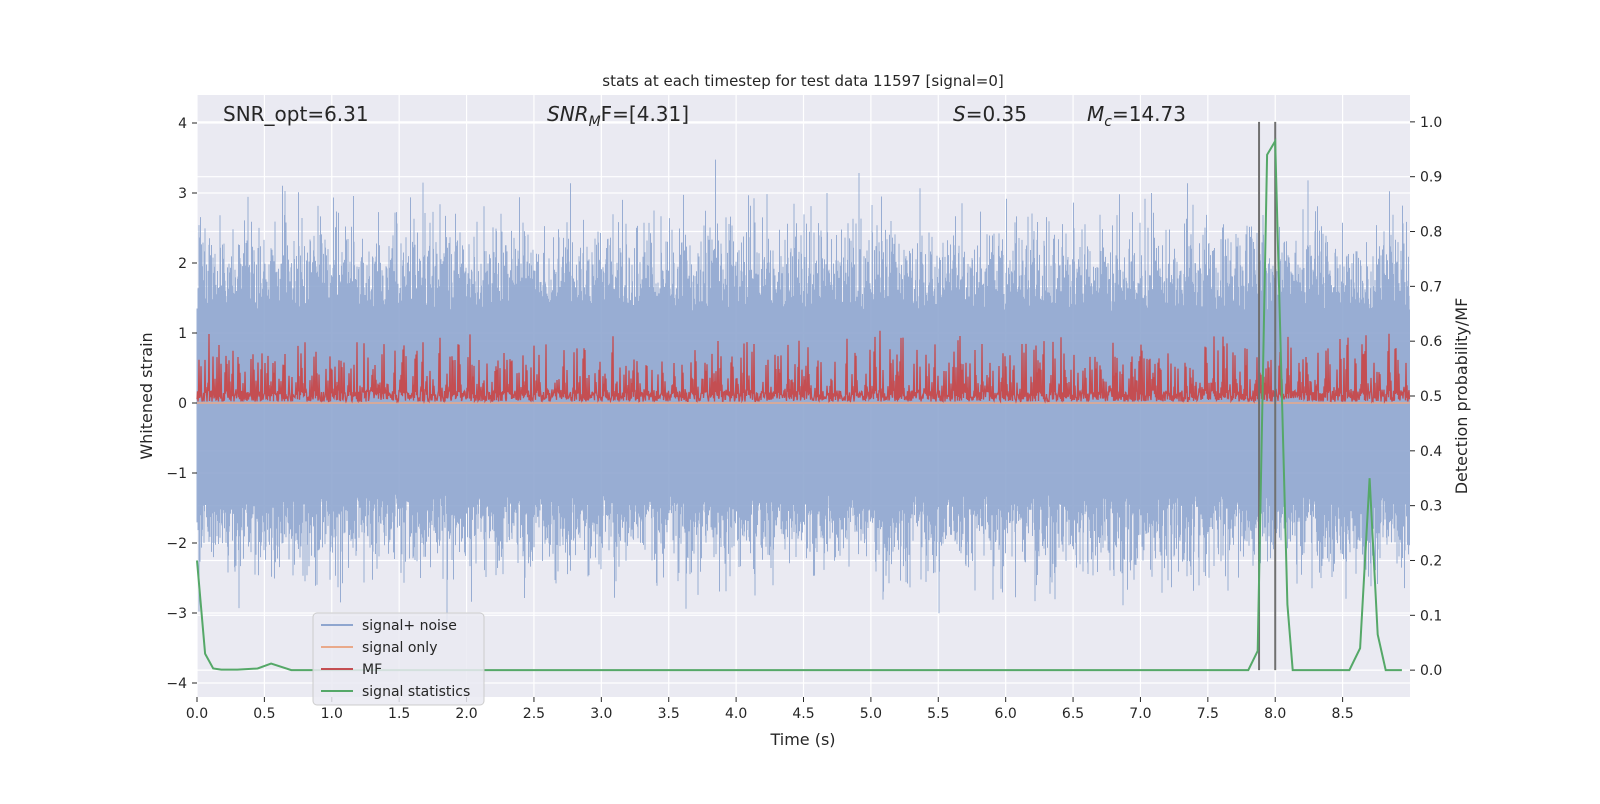  Describe the element at coordinates (803, 714) in the screenshot. I see `x-tick-label: 4.5` at that location.